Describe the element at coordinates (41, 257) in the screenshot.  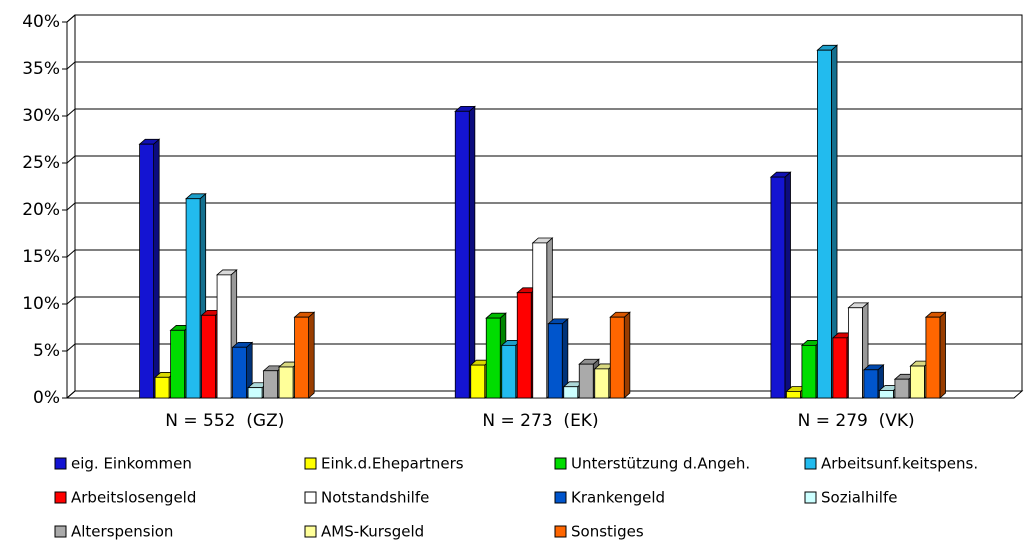
I see `y-tick-label: 15%` at that location.